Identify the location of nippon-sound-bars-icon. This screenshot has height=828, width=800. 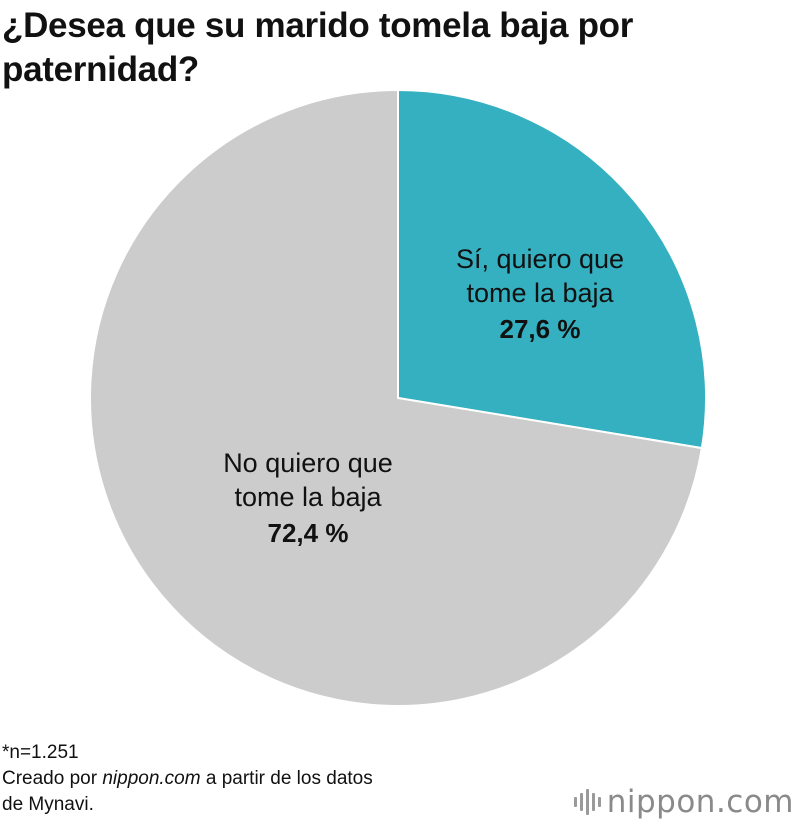
(587, 802).